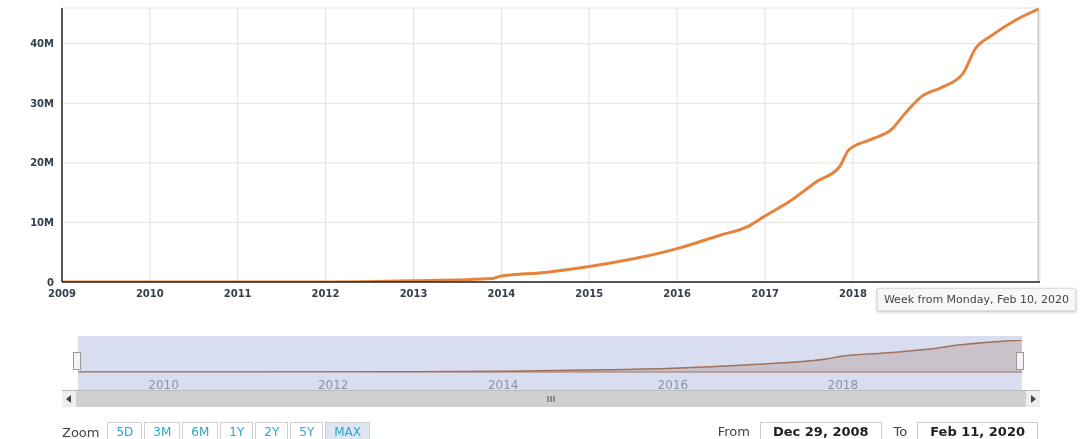 This screenshot has height=439, width=1080. What do you see at coordinates (765, 294) in the screenshot?
I see `x-tick-label: 2017` at bounding box center [765, 294].